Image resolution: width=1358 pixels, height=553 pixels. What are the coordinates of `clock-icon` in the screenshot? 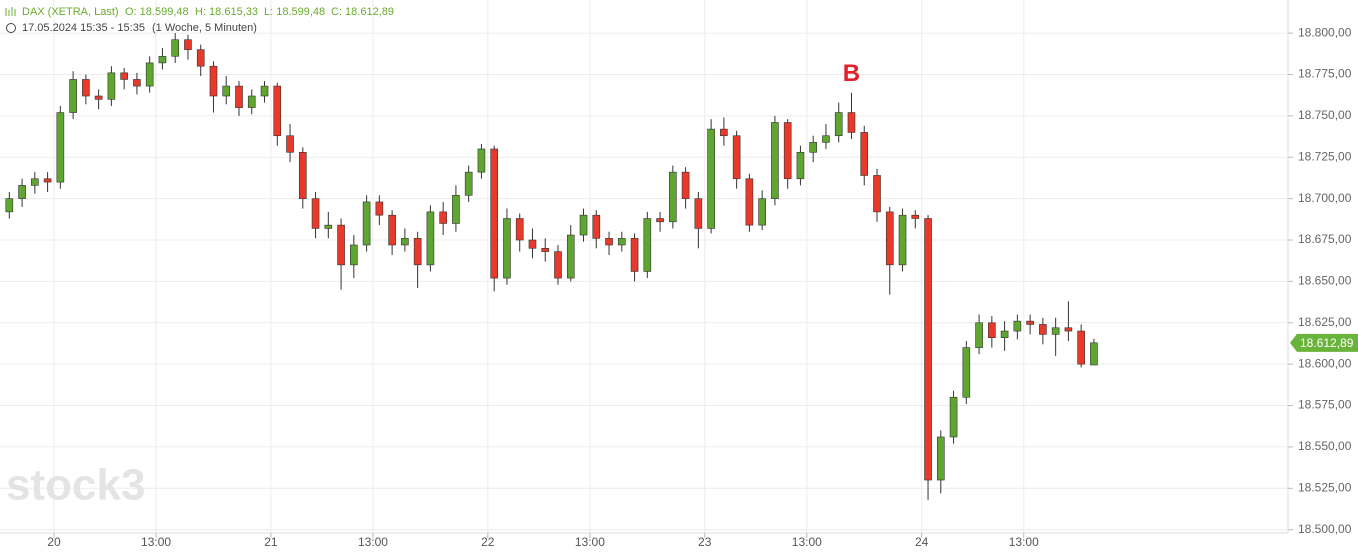 It's located at (11, 28).